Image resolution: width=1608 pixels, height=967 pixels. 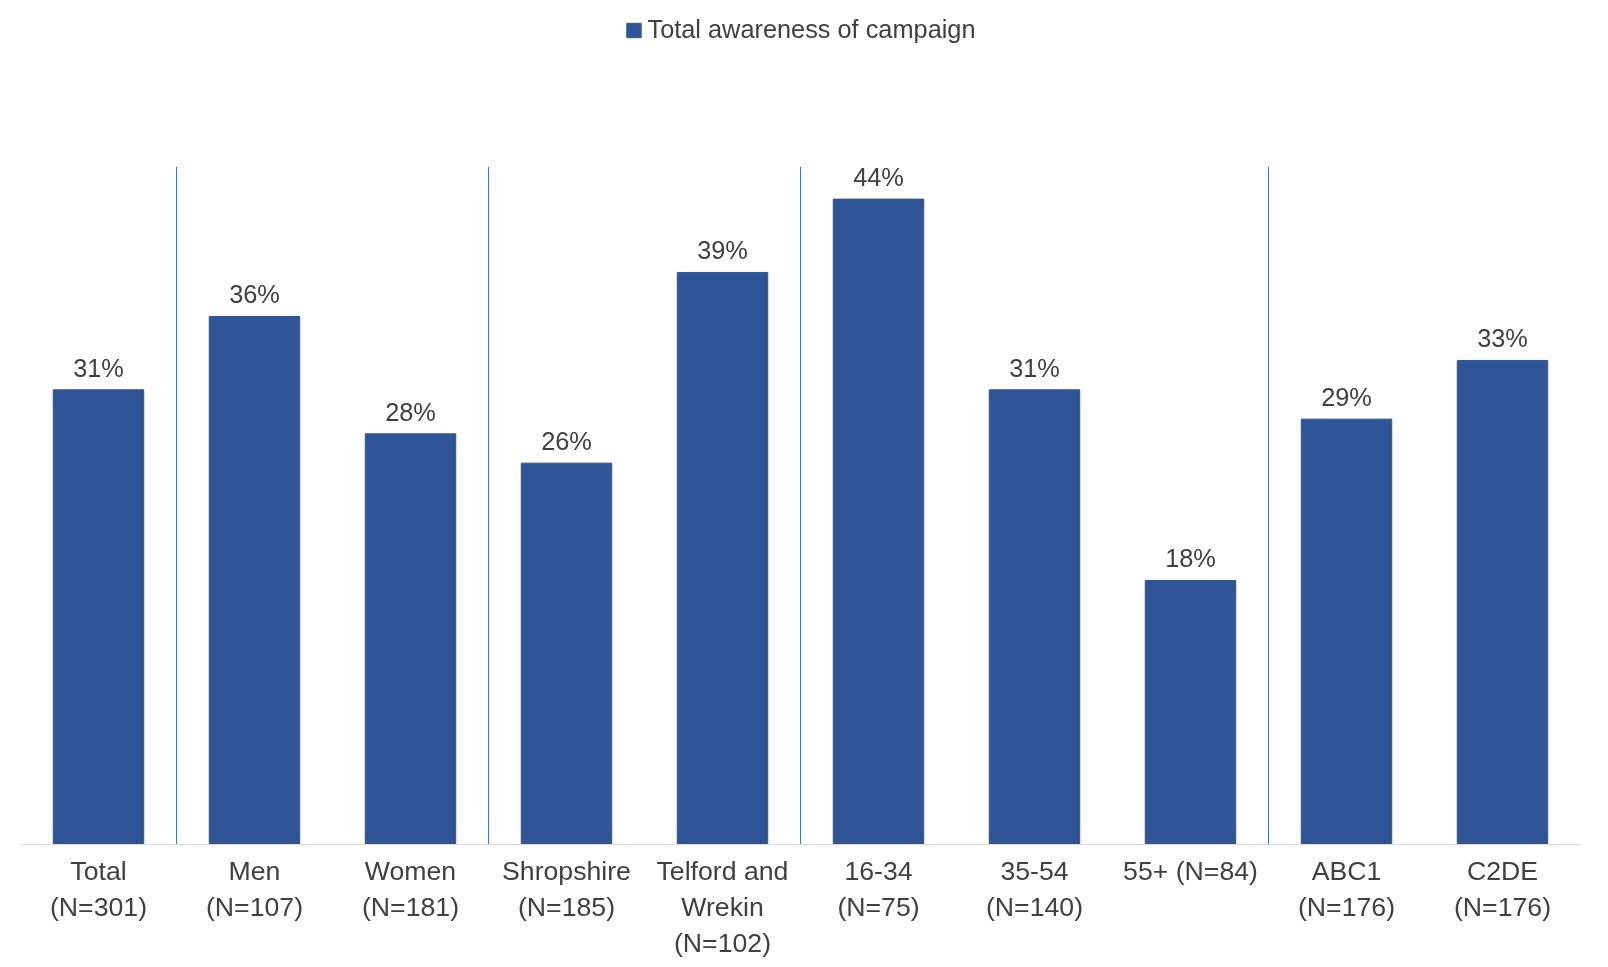 What do you see at coordinates (254, 294) in the screenshot?
I see `data-label: 36%` at bounding box center [254, 294].